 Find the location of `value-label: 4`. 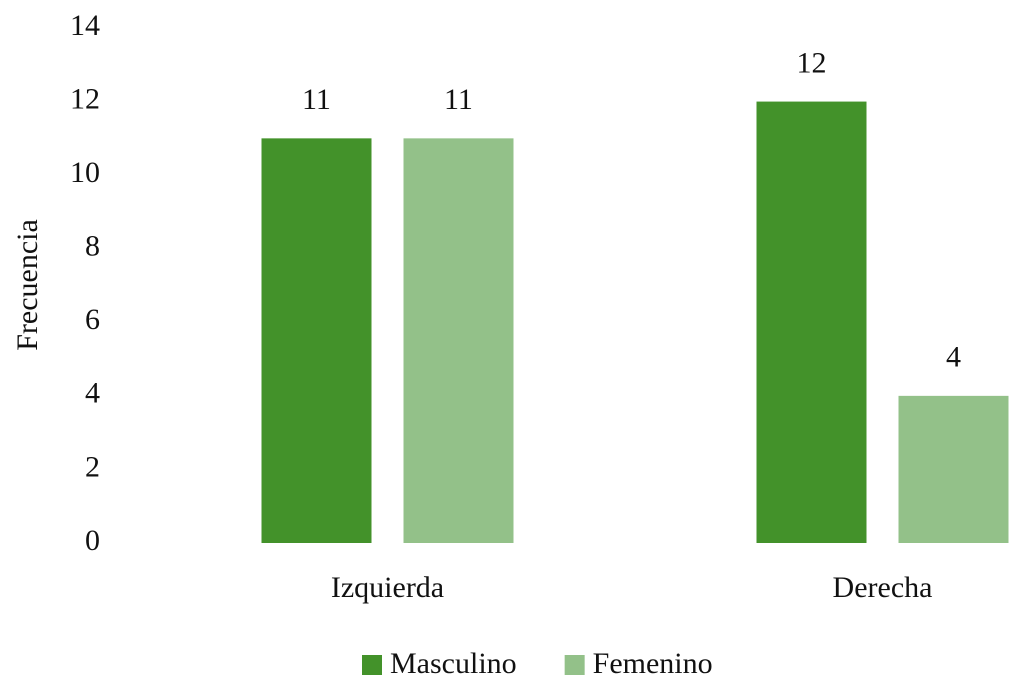

value-label: 4 is located at coordinates (953, 357).